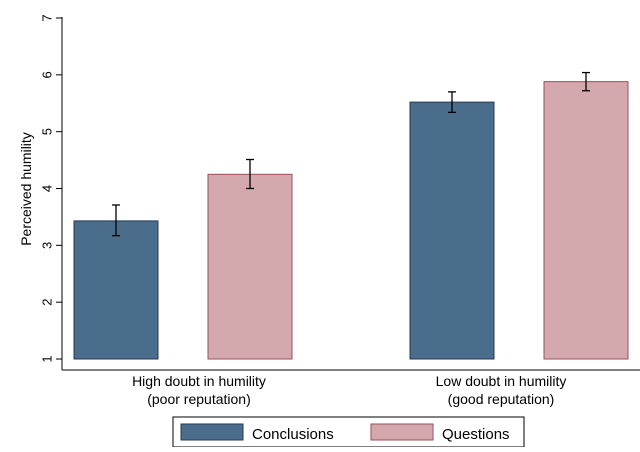  Describe the element at coordinates (47, 74) in the screenshot. I see `y-tick-label: 6` at that location.